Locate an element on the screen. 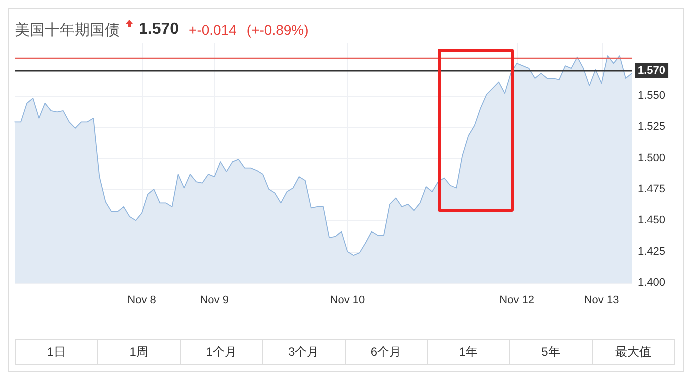  y-tick-label: 1.475 is located at coordinates (652, 189).